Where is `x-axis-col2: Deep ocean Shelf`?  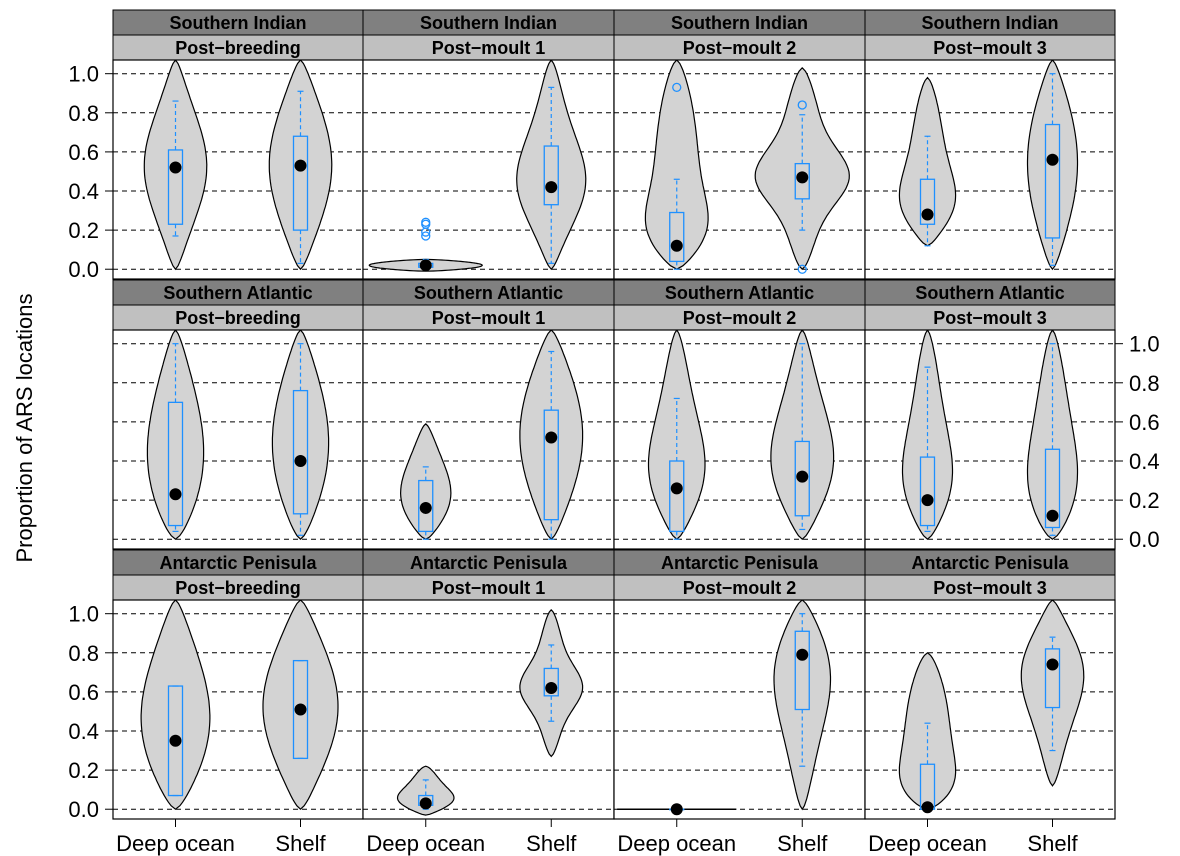
x-axis-col2: Deep ocean Shelf is located at coordinates (471, 837).